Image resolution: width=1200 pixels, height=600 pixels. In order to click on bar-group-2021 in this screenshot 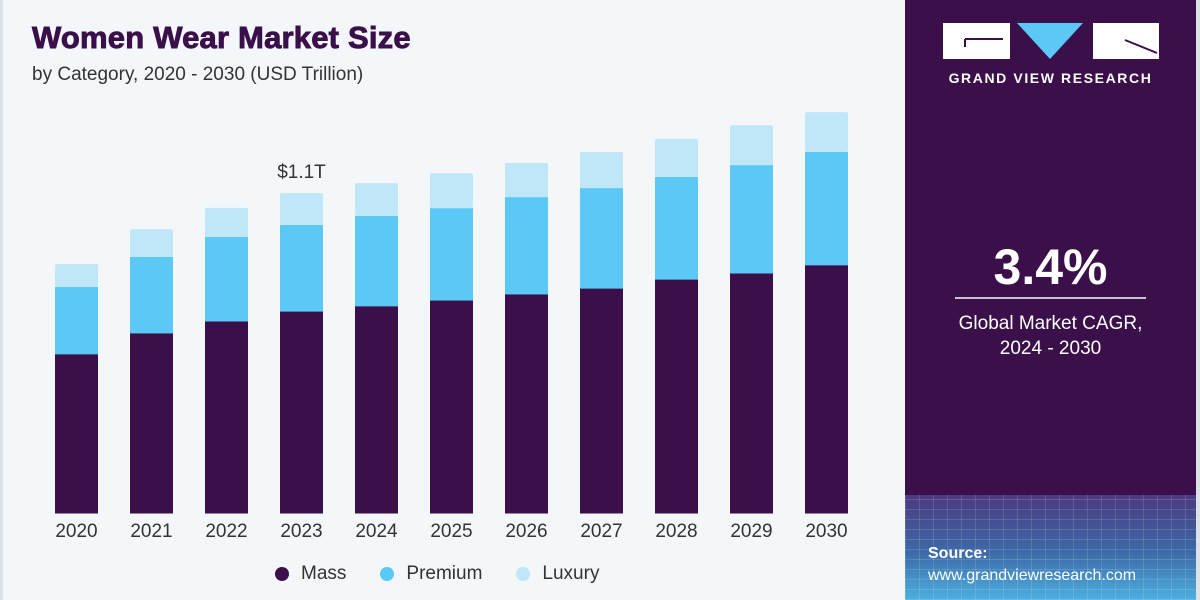, I will do `click(151, 371)`.